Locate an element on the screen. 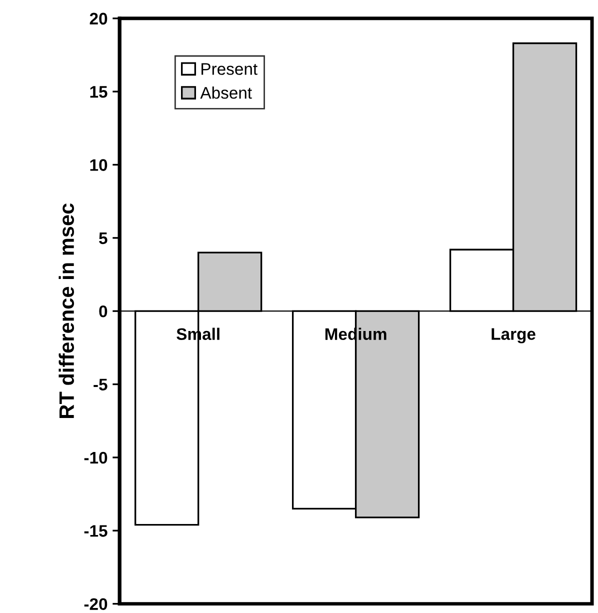 The height and width of the screenshot is (613, 598). y-tick-label: 20 is located at coordinates (99, 18).